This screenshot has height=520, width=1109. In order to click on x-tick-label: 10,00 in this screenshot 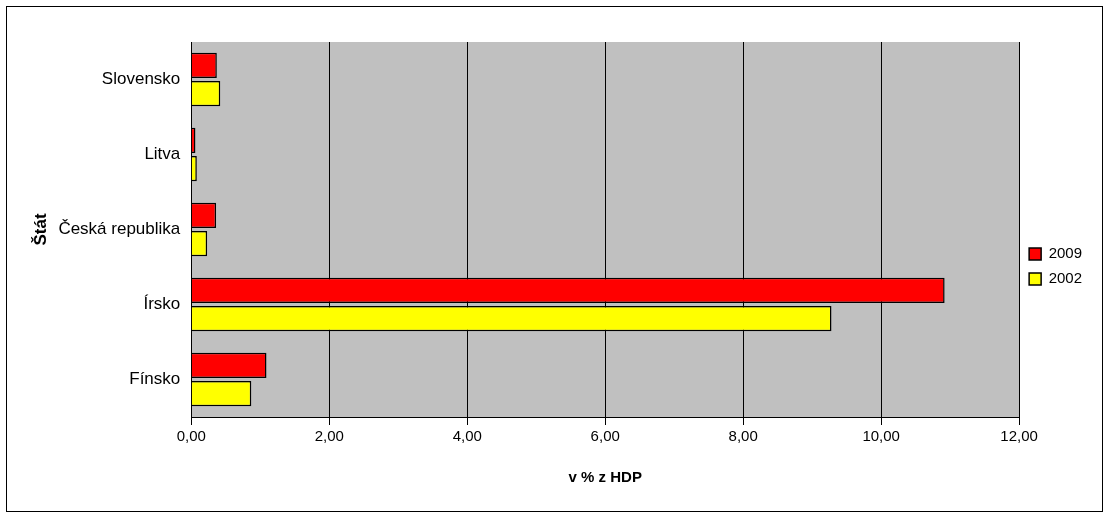, I will do `click(881, 436)`.